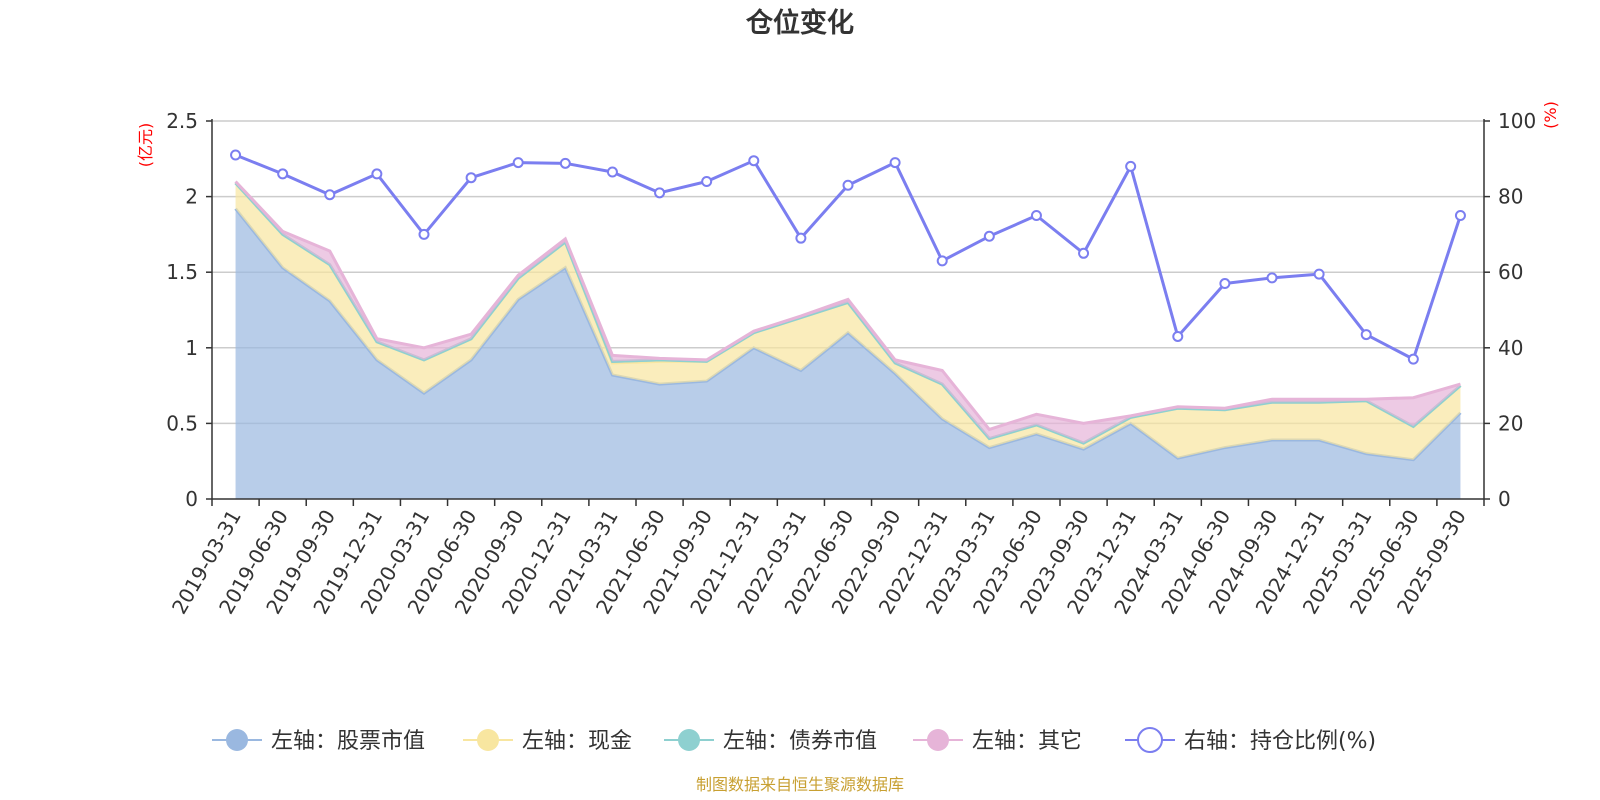  I want to click on legend-item-2: 左轴：现金, so click(547, 741).